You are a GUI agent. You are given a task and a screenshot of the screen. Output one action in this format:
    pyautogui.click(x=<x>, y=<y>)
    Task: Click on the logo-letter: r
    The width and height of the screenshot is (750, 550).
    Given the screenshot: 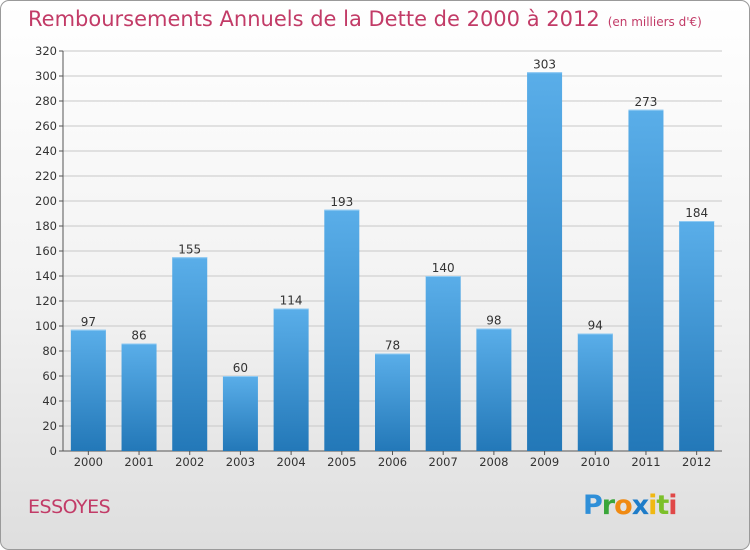 What is the action you would take?
    pyautogui.click(x=608, y=505)
    